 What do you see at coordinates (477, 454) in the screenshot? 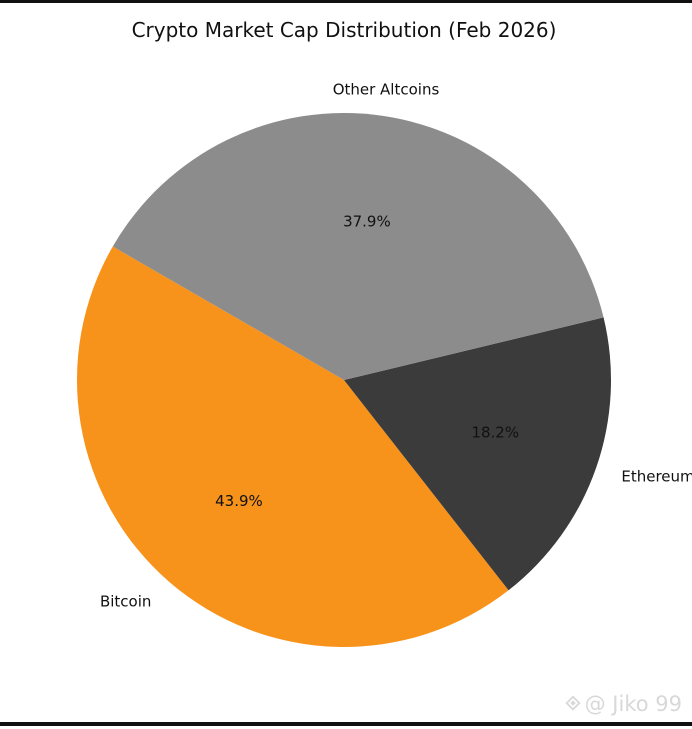
I see `pie-slice-ethereum` at bounding box center [477, 454].